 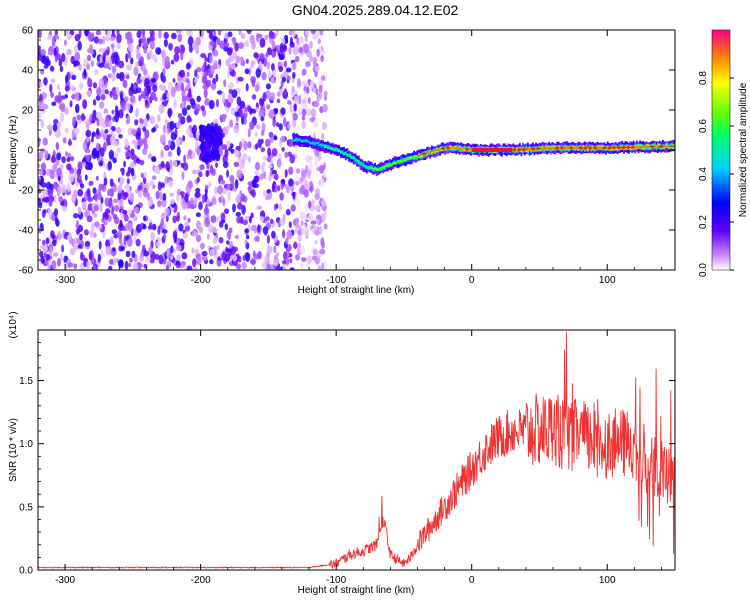 What do you see at coordinates (375, 10) in the screenshot?
I see `page-title: GN04.2025.289.04.12.E02` at bounding box center [375, 10].